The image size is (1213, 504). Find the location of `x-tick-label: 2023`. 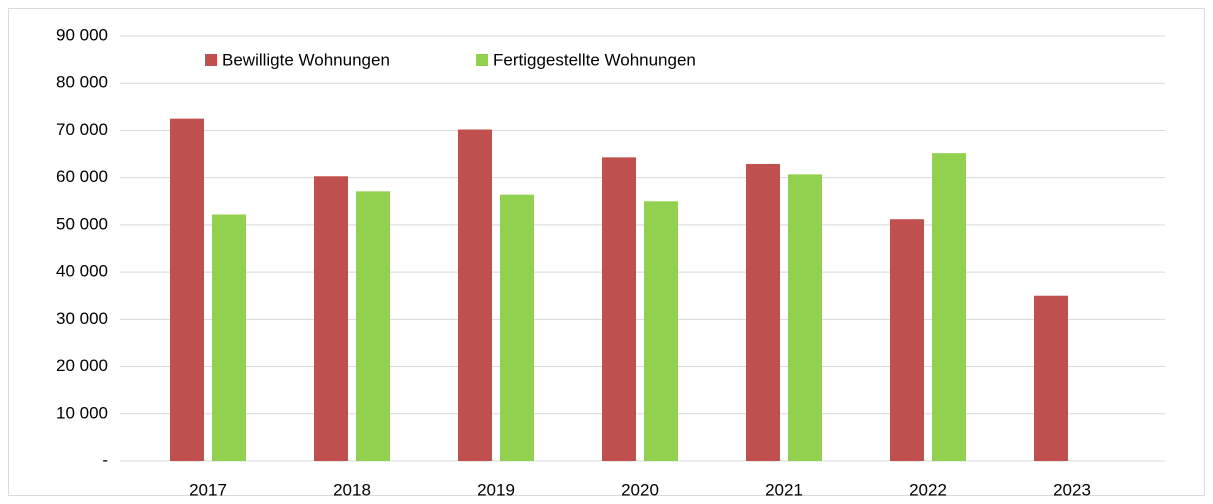

x-tick-label: 2023 is located at coordinates (1072, 489).